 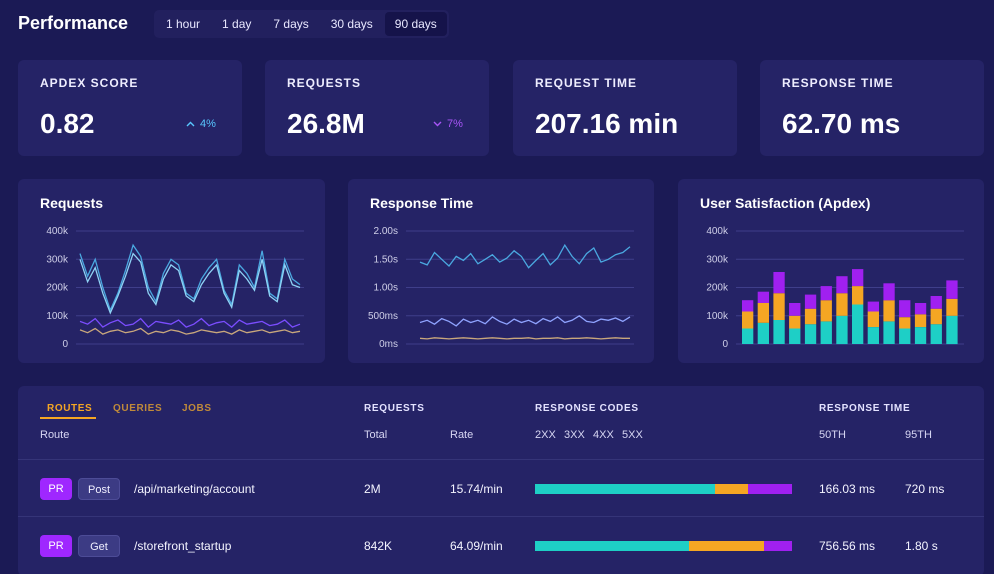 What do you see at coordinates (847, 489) in the screenshot?
I see `p50-time: 166.03 ms` at bounding box center [847, 489].